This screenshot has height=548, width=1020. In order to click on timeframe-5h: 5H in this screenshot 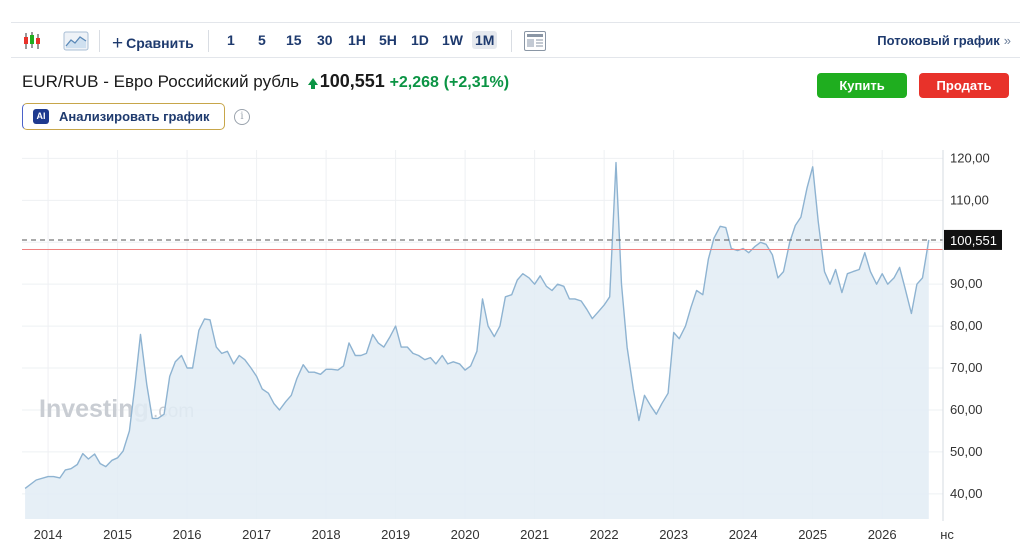, I will do `click(388, 40)`.